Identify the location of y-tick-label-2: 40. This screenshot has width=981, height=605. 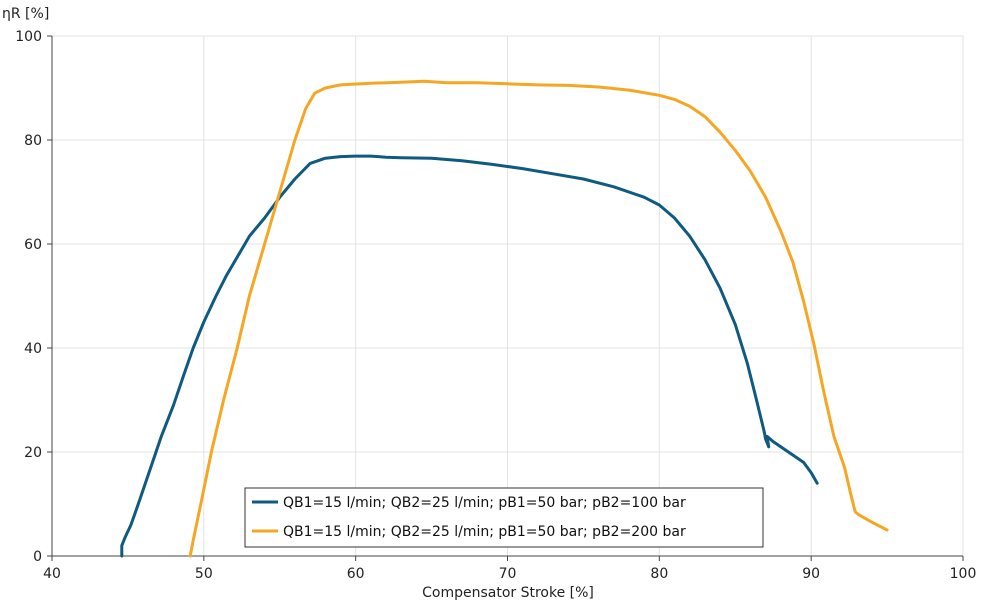
(33, 349).